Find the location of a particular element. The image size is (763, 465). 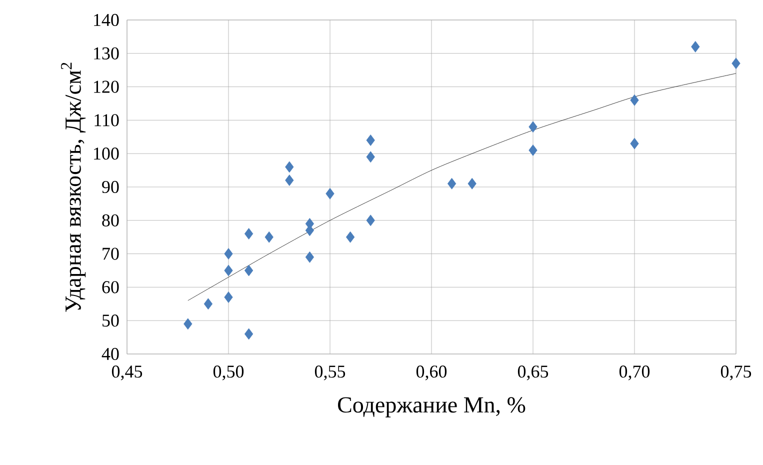

y-tick-label: 100 is located at coordinates (106, 154).